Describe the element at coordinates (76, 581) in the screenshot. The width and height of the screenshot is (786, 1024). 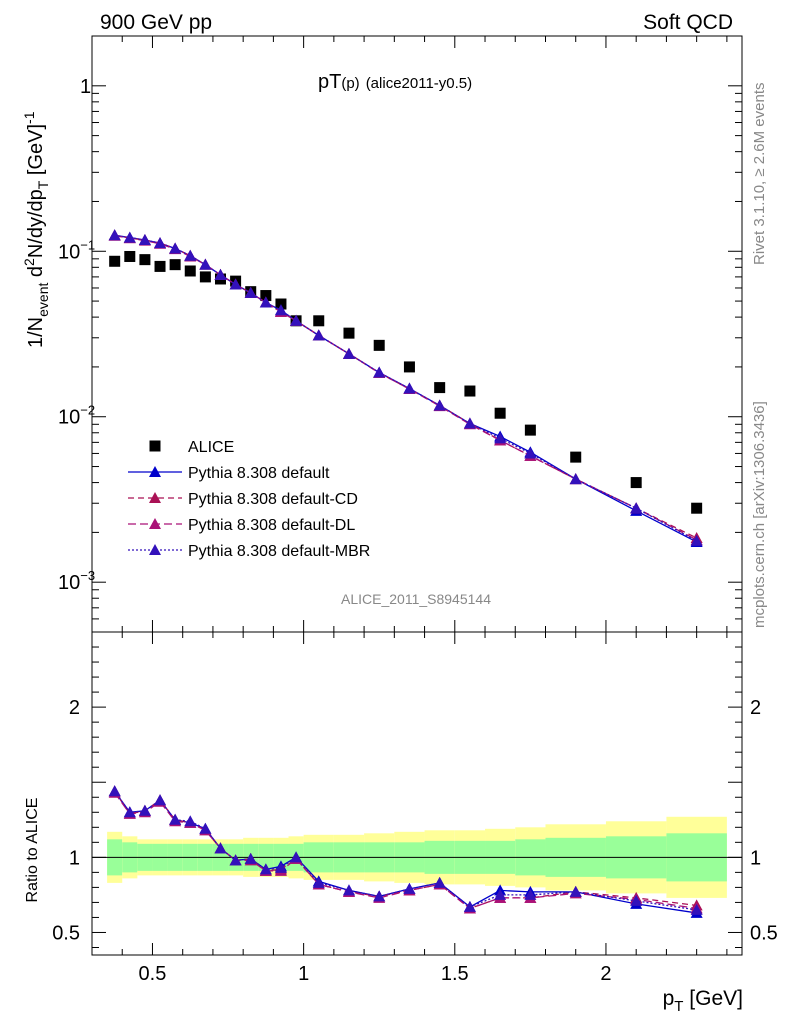
I see `y-tick-label: 10⁻³` at that location.